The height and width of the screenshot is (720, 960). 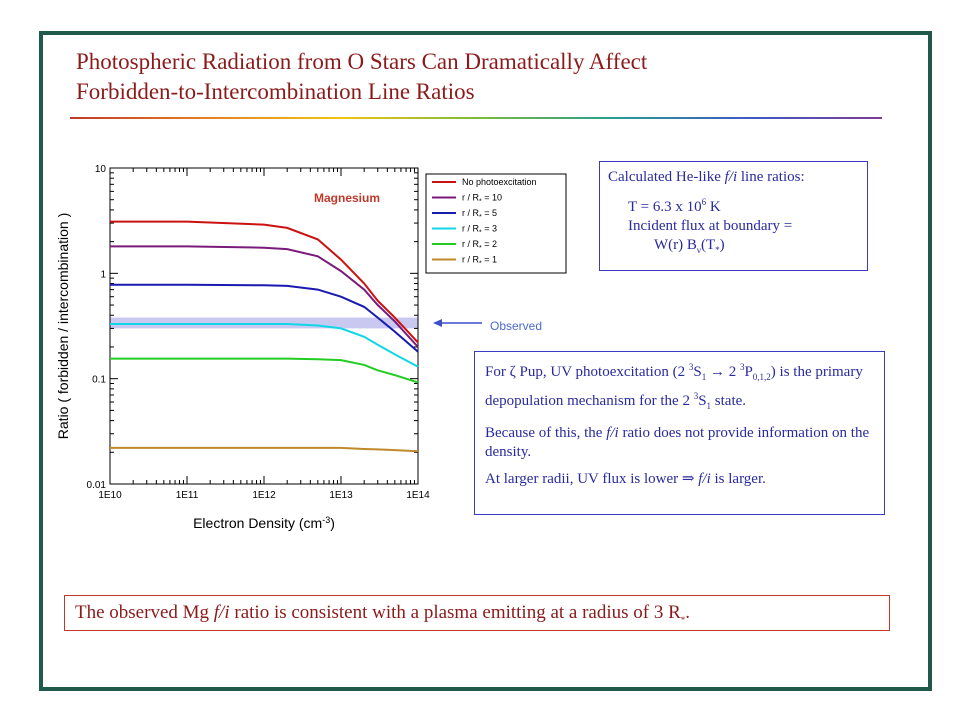 What do you see at coordinates (144, 612) in the screenshot?
I see `conclusion-a: The observed Mg` at bounding box center [144, 612].